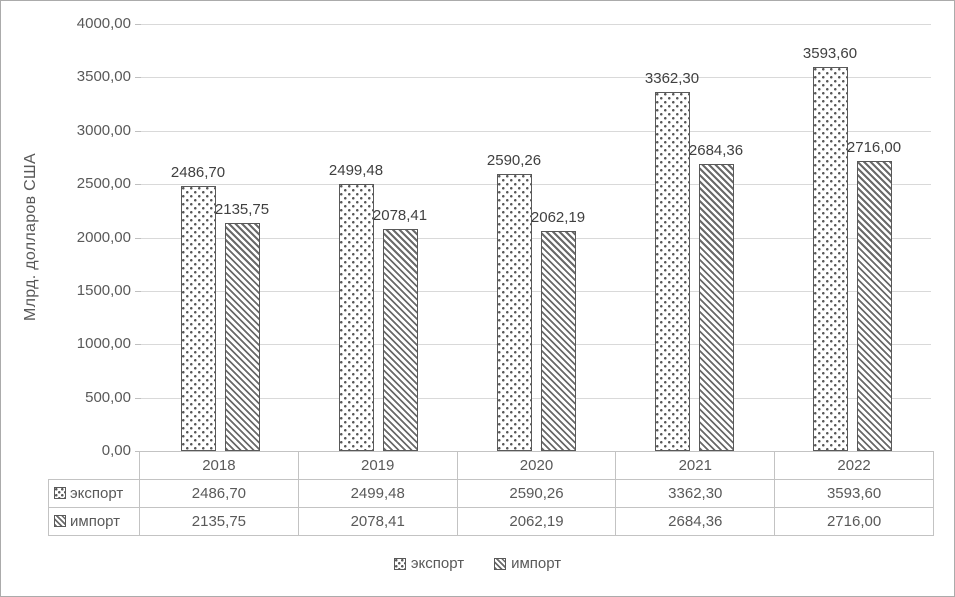 This screenshot has height=597, width=955. I want to click on table-value-cell: 2486,70, so click(219, 493).